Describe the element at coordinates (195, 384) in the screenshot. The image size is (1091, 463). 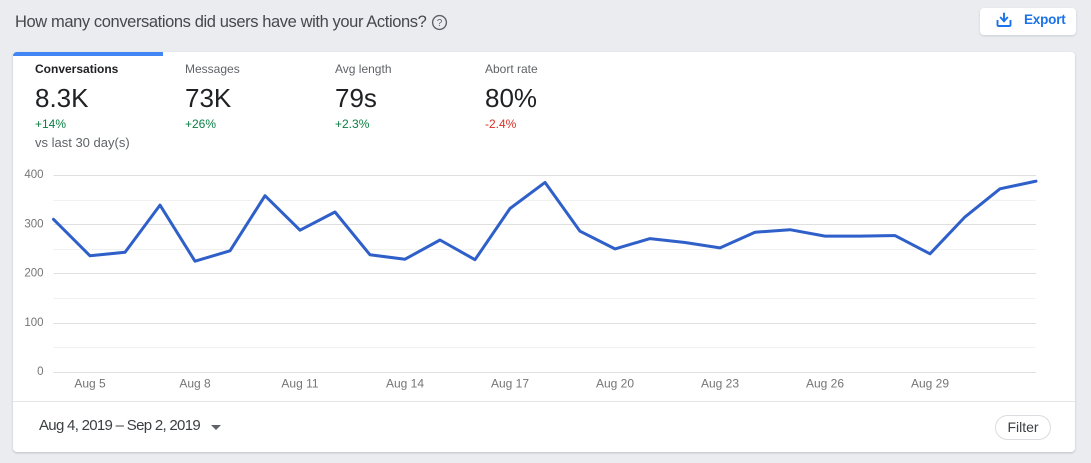
I see `svg-text: Aug 8` at that location.